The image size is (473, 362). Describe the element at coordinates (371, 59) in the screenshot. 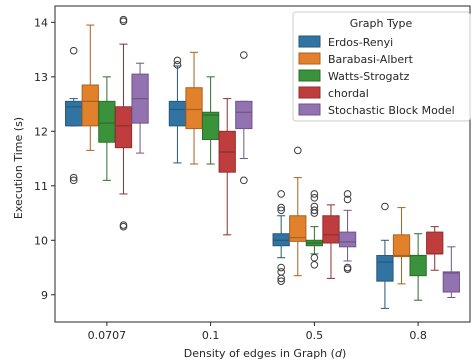

I see `legend-label: Barabasi-Albert` at that location.